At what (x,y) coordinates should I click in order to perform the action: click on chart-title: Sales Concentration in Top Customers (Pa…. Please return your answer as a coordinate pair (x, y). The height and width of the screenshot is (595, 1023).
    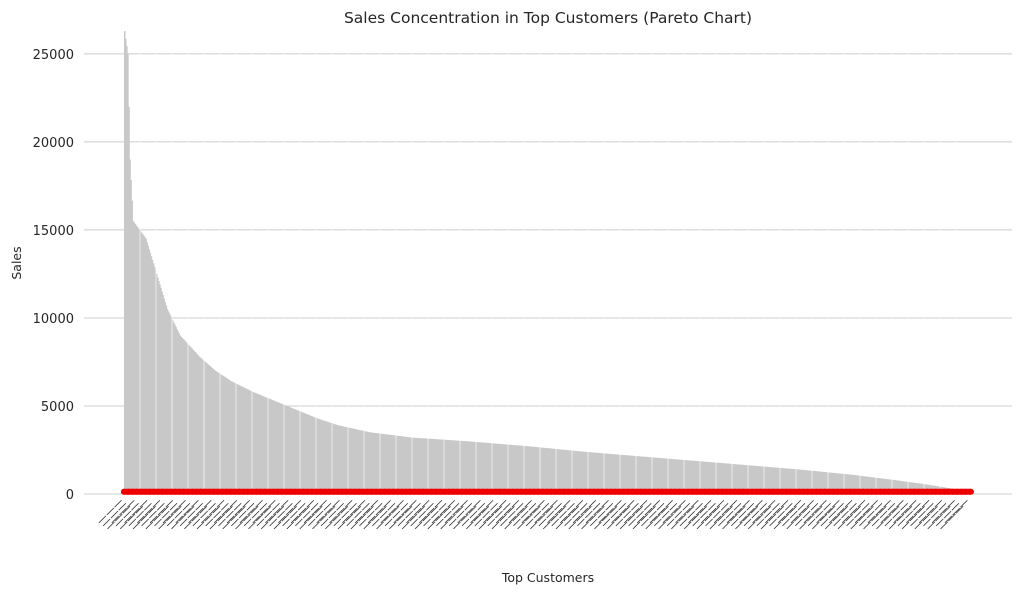
    Looking at the image, I should click on (548, 18).